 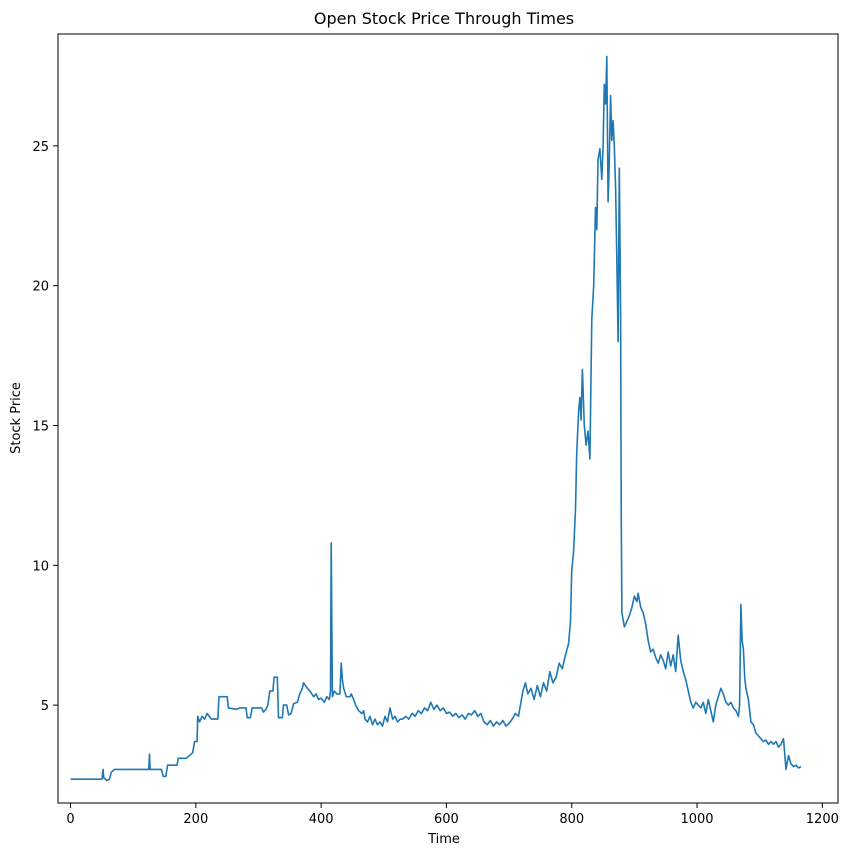 What do you see at coordinates (40, 566) in the screenshot?
I see `y-tick-label: 10` at bounding box center [40, 566].